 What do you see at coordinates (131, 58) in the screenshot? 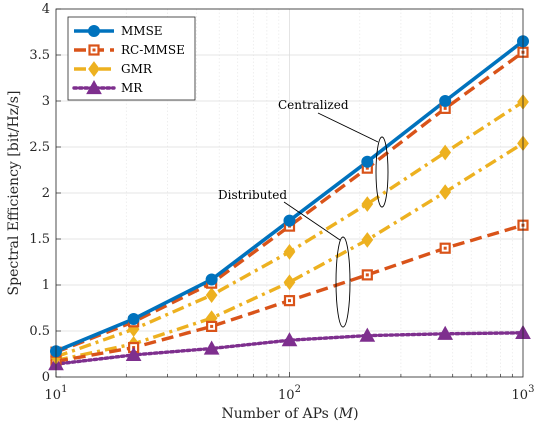
I see `legend: MMSE RC-MMSE GMR MR` at bounding box center [131, 58].